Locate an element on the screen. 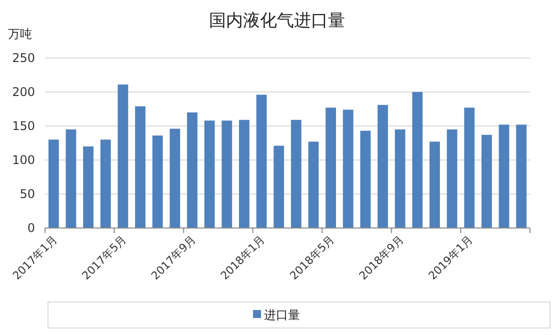  y-tick-label: 0 is located at coordinates (31, 228).